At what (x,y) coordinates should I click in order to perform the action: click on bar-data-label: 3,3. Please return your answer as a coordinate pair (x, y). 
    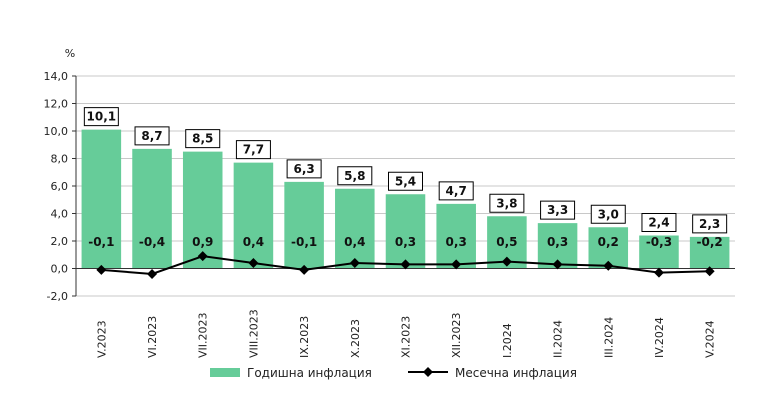
    Looking at the image, I should click on (557, 210).